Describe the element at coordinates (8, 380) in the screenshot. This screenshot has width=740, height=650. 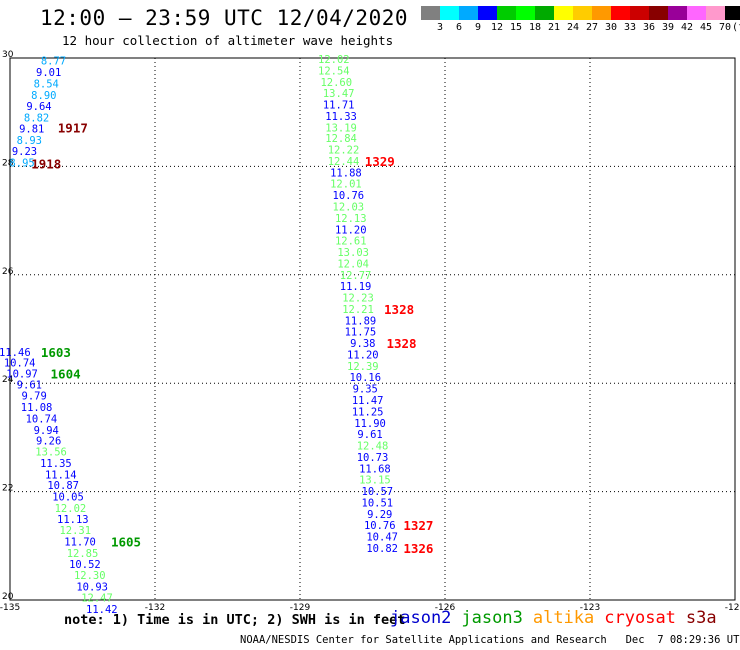
I see `lat-tick-label: 24` at that location.